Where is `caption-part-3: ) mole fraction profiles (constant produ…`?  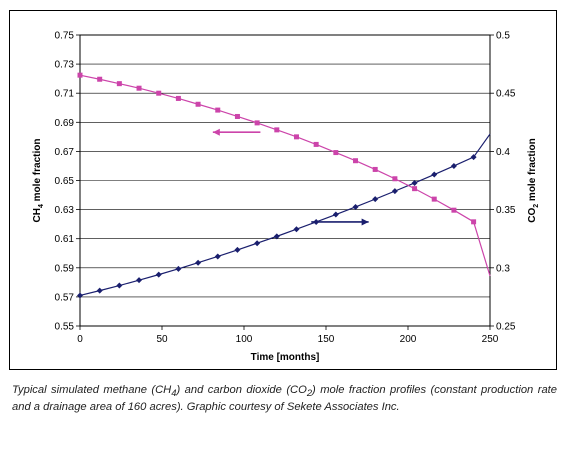 caption-part-3: ) mole fraction profiles (constant produ… is located at coordinates (284, 399).